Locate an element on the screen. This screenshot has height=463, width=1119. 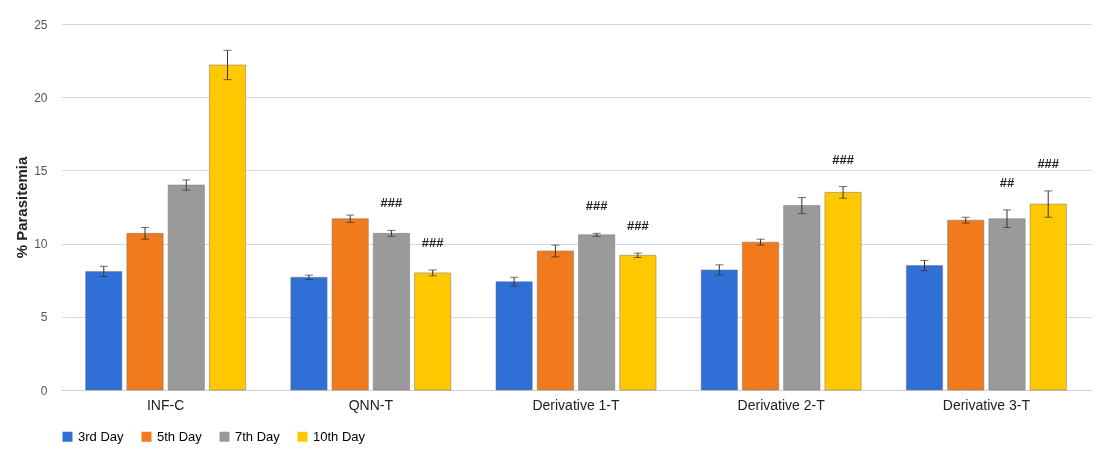
y-axis-title: % Parasitemia is located at coordinates (22, 207).